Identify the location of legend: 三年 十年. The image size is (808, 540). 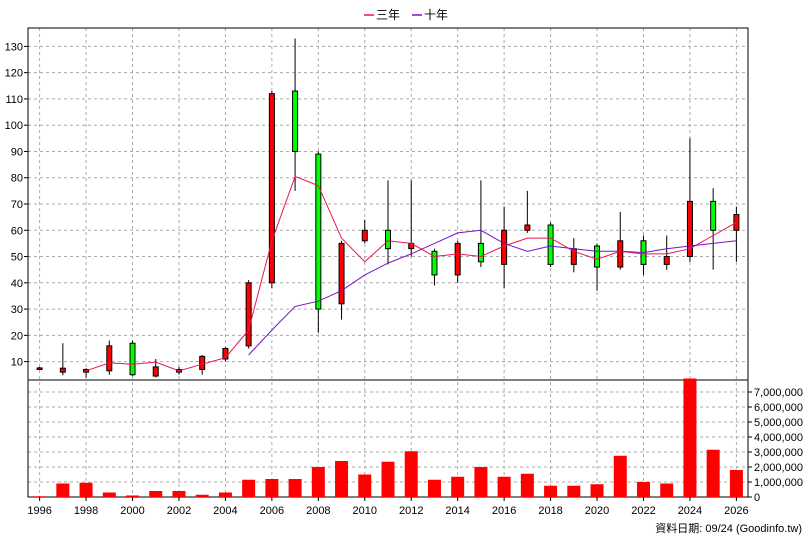
(406, 15).